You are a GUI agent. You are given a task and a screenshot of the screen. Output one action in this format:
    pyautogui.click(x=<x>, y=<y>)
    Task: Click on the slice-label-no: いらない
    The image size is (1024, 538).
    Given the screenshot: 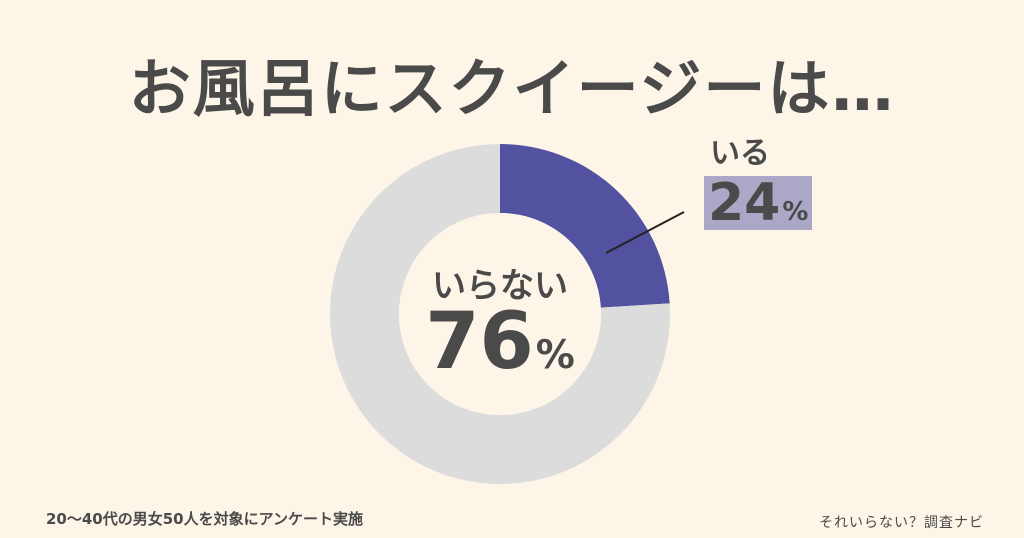 What is the action you would take?
    pyautogui.click(x=500, y=286)
    